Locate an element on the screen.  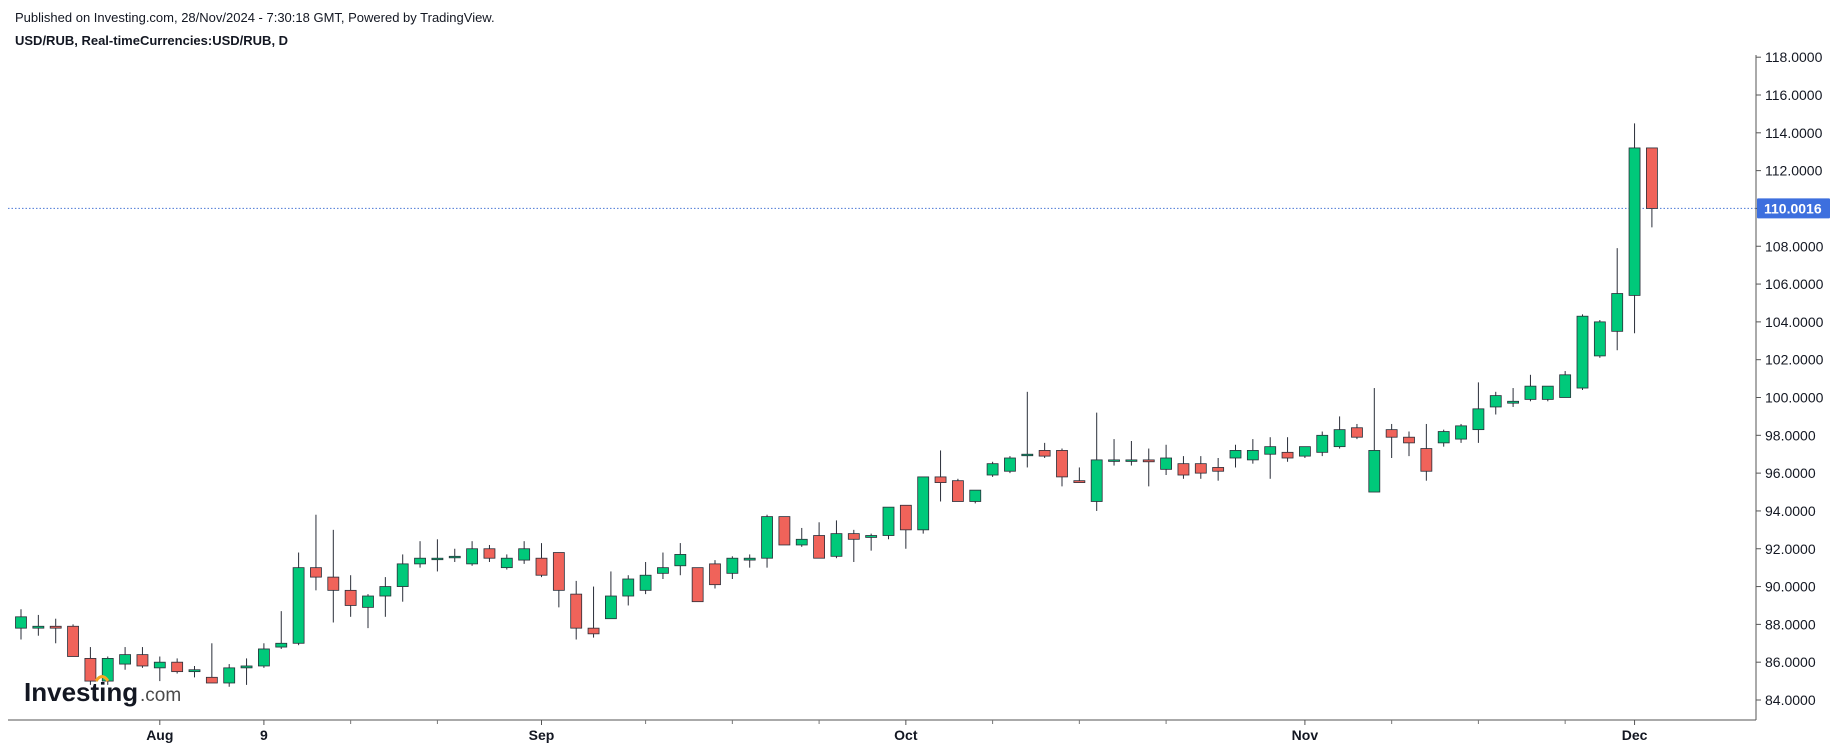
logo-text: Investing is located at coordinates (81, 692).